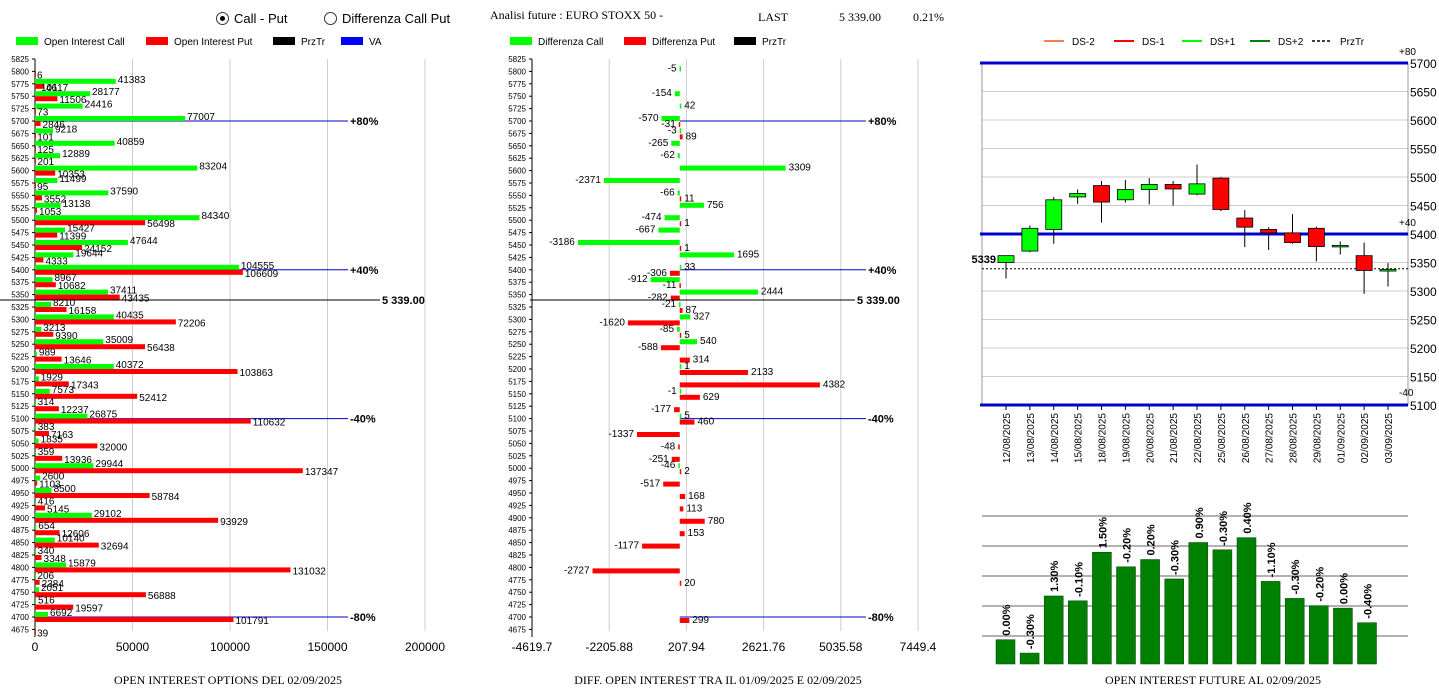  I want to click on strike-label: 5050, so click(517, 443).